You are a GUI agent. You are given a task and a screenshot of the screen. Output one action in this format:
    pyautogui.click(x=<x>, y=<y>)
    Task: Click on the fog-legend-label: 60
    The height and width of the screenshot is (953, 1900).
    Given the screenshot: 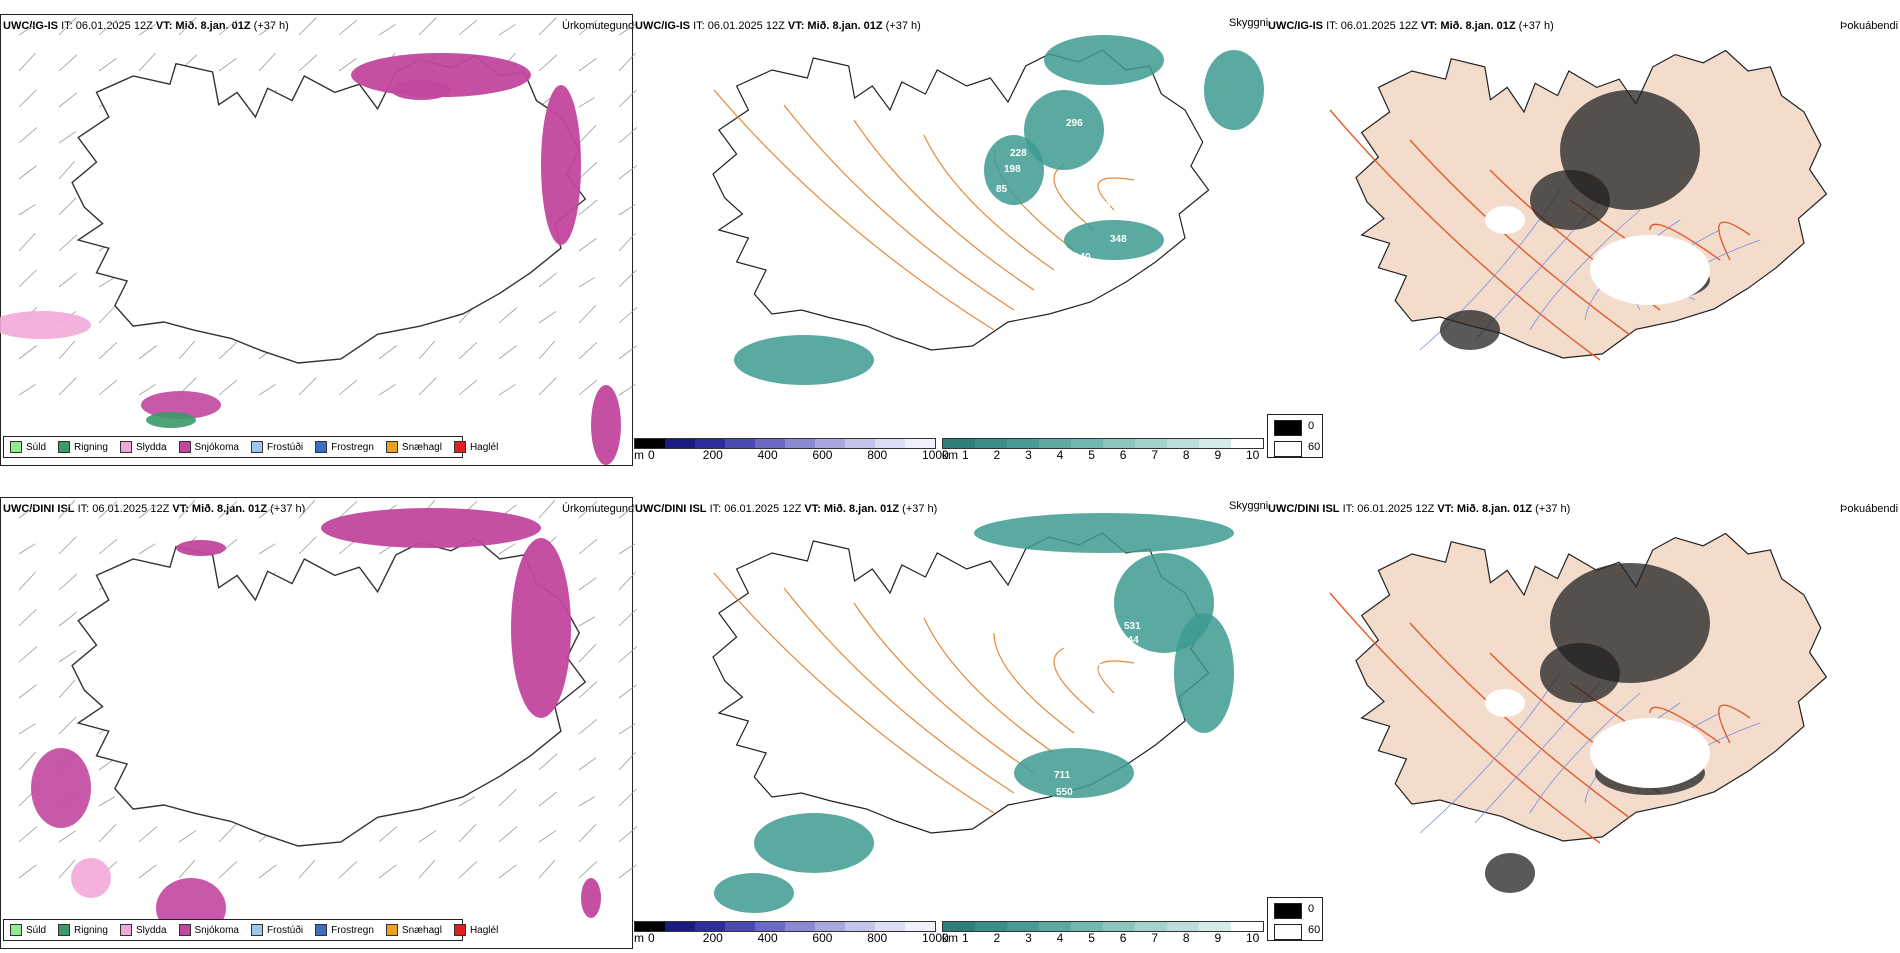 What is the action you would take?
    pyautogui.click(x=1314, y=447)
    